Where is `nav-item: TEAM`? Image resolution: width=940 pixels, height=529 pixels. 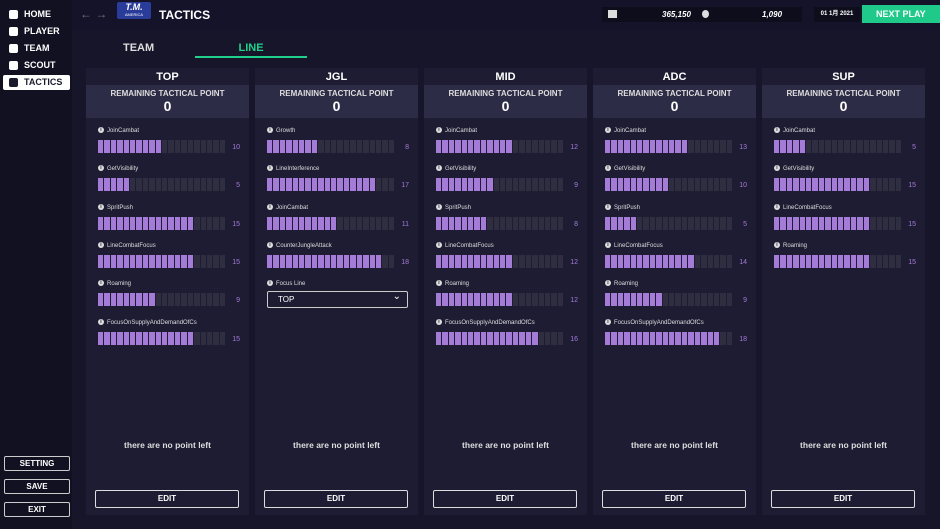
nav-item: TEAM is located at coordinates (36, 48).